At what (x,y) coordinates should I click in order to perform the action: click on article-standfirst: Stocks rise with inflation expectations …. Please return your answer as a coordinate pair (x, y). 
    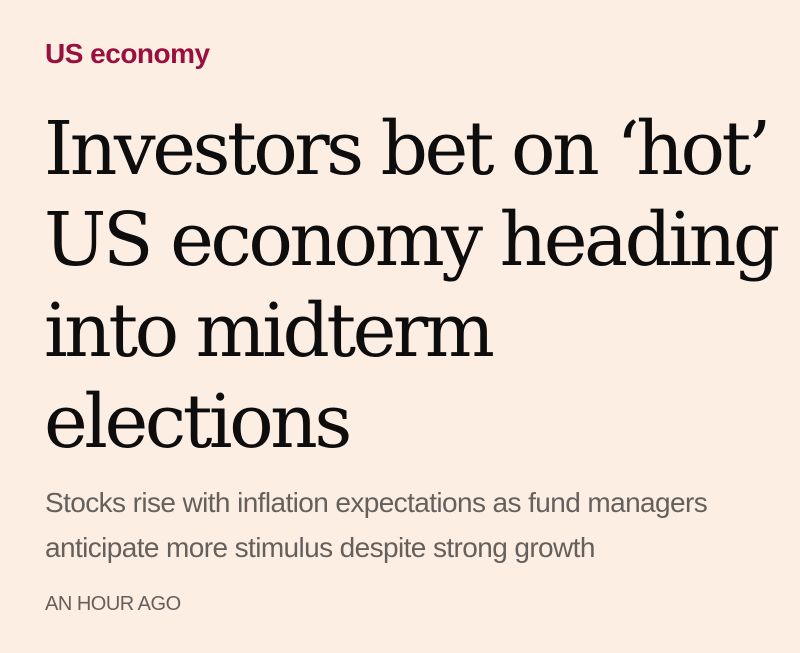
    Looking at the image, I should click on (376, 525).